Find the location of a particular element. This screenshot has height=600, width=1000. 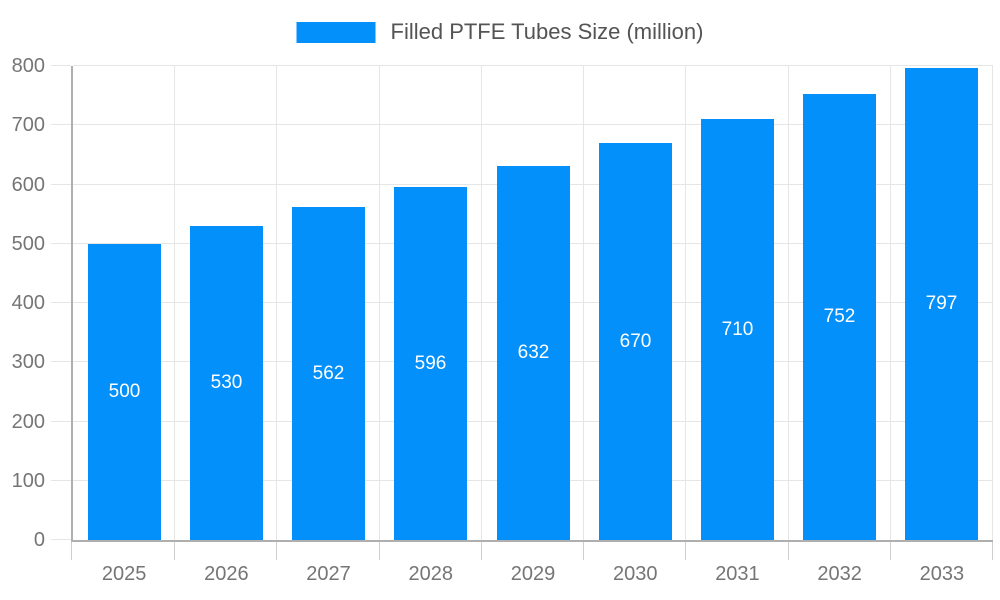

x-axis-label: 2027 is located at coordinates (328, 574).